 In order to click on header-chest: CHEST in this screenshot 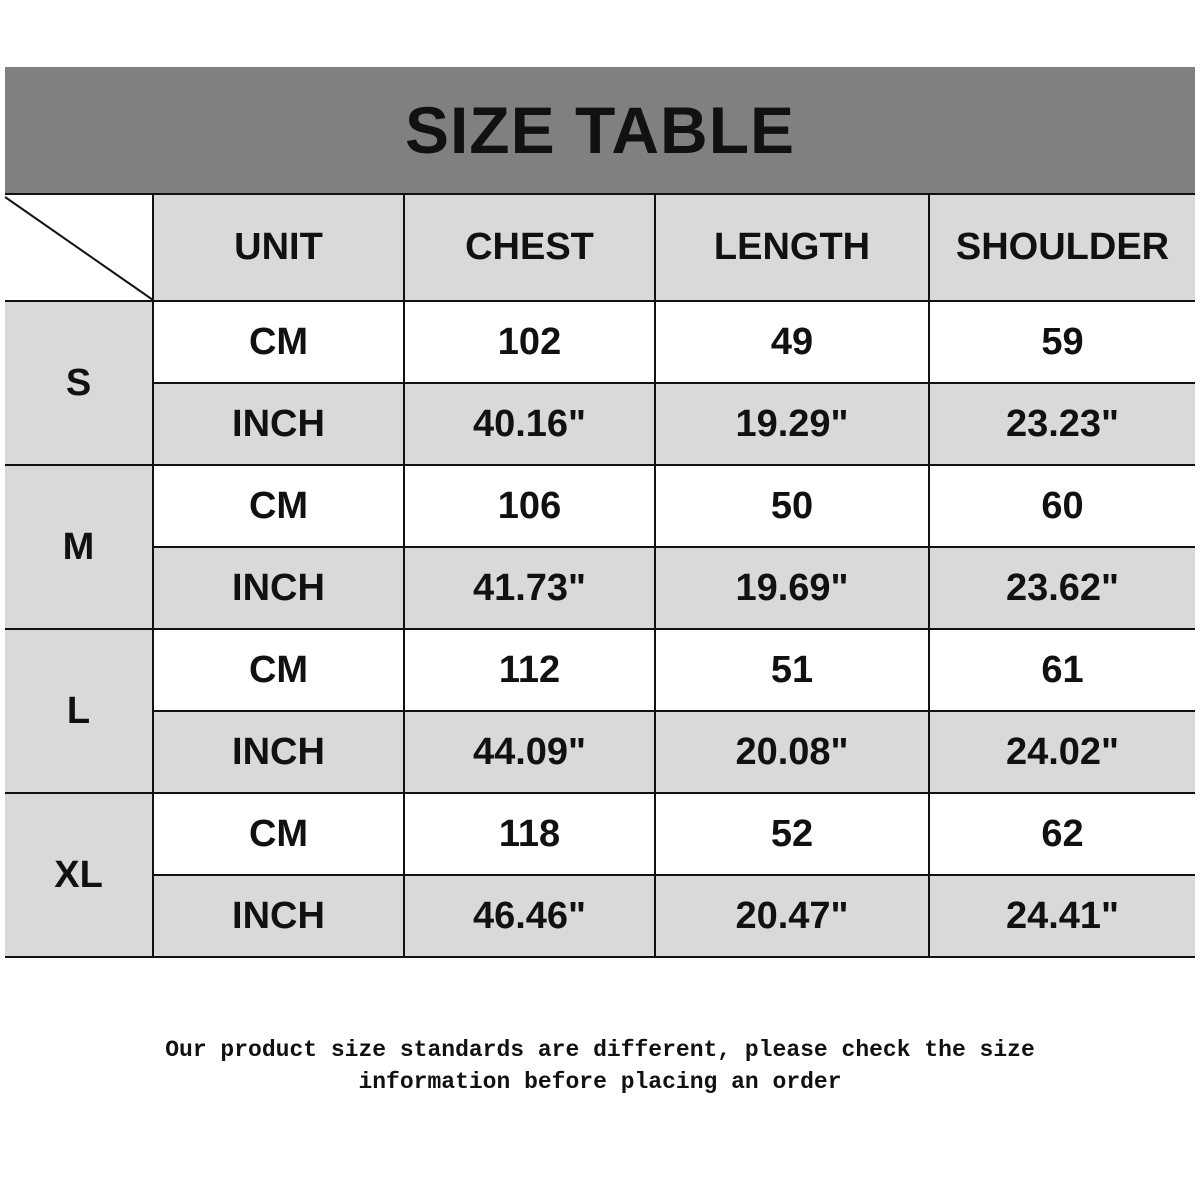, I will do `click(529, 247)`.